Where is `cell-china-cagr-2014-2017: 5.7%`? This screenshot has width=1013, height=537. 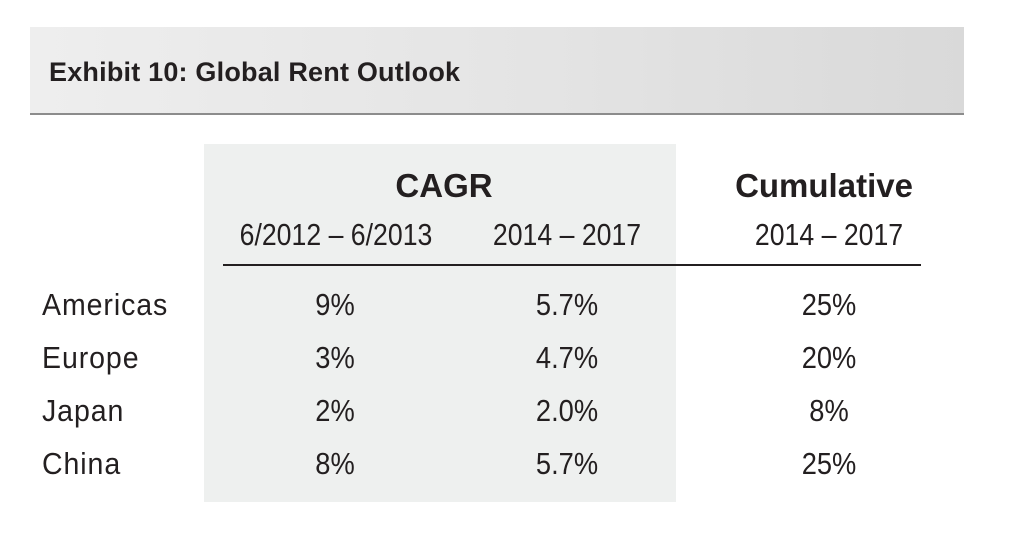 cell-china-cagr-2014-2017: 5.7% is located at coordinates (567, 463).